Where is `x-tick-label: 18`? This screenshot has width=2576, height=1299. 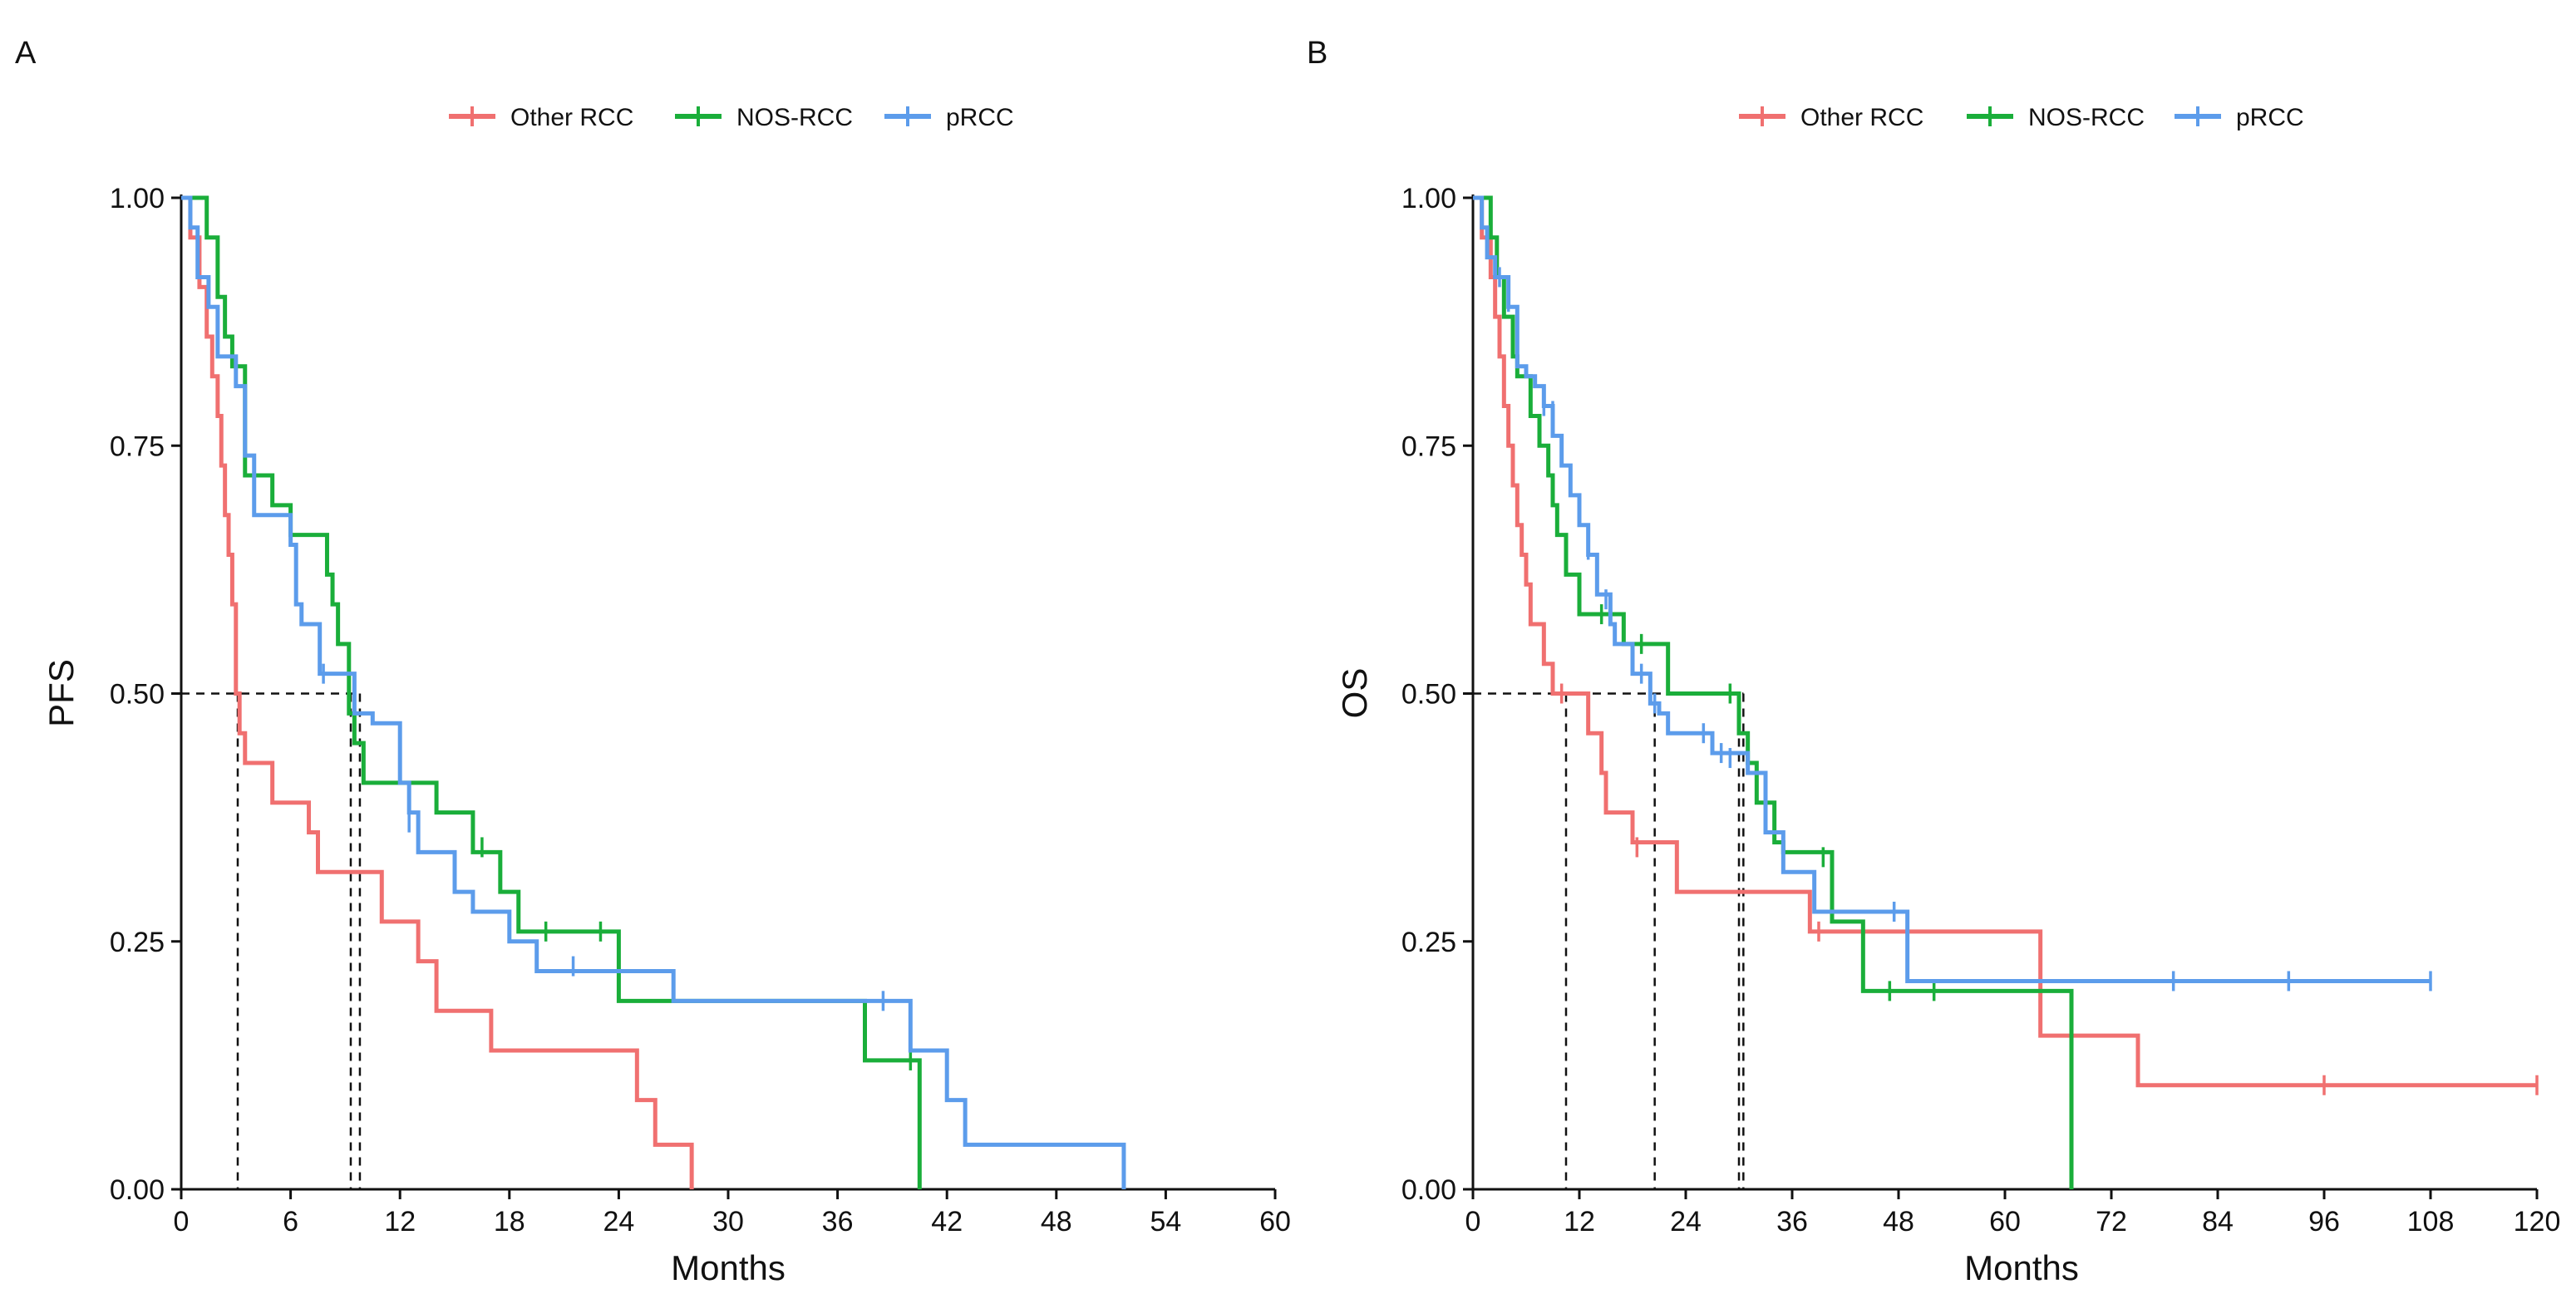 x-tick-label: 18 is located at coordinates (509, 1221).